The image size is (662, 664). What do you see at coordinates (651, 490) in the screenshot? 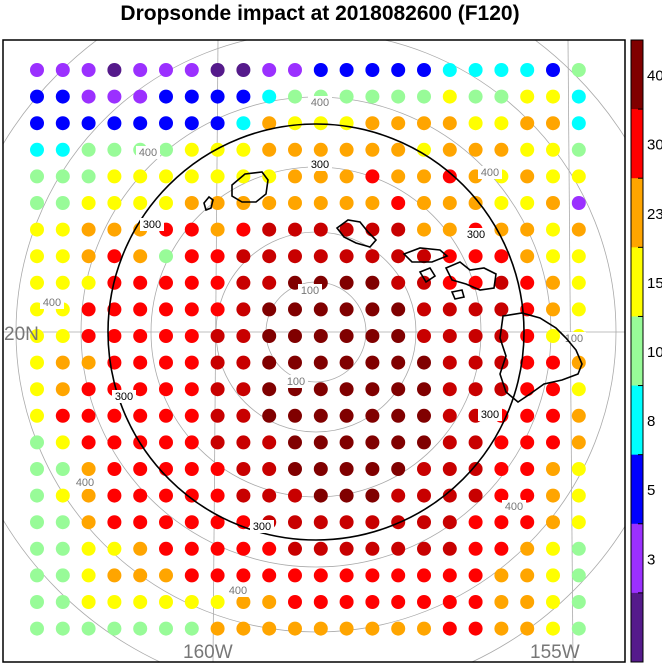
I see `colorbar-tick-label: 5` at bounding box center [651, 490].